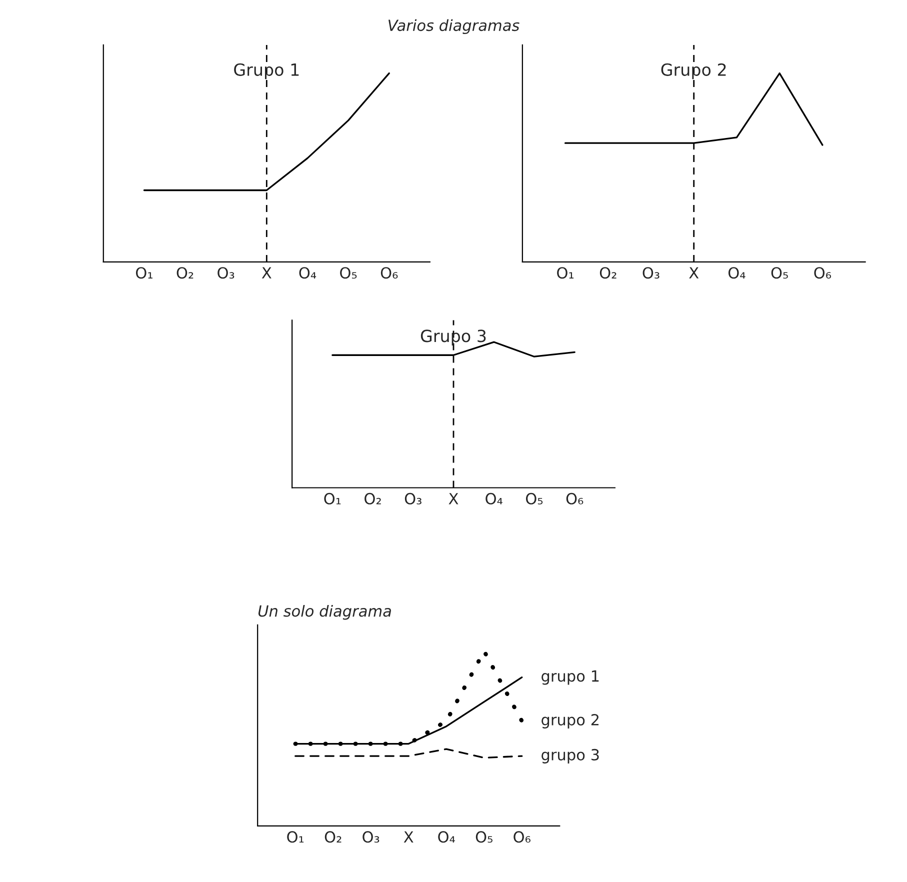 This screenshot has height=882, width=907. Describe the element at coordinates (570, 677) in the screenshot. I see `series-label: grupo 1` at that location.